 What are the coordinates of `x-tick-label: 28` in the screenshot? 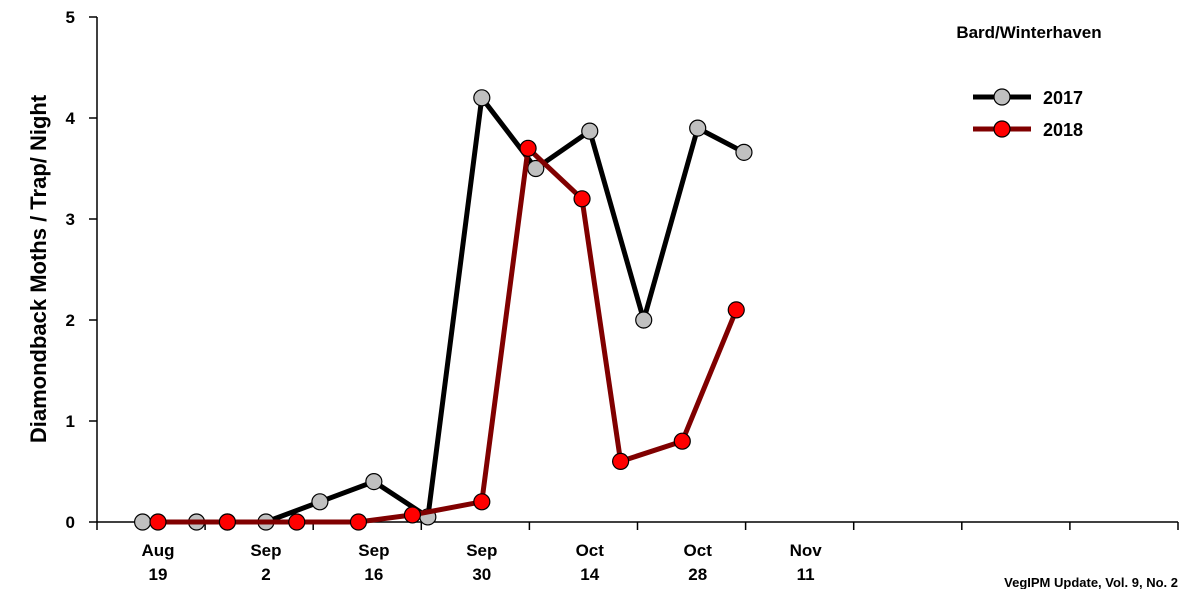 It's located at (697, 574).